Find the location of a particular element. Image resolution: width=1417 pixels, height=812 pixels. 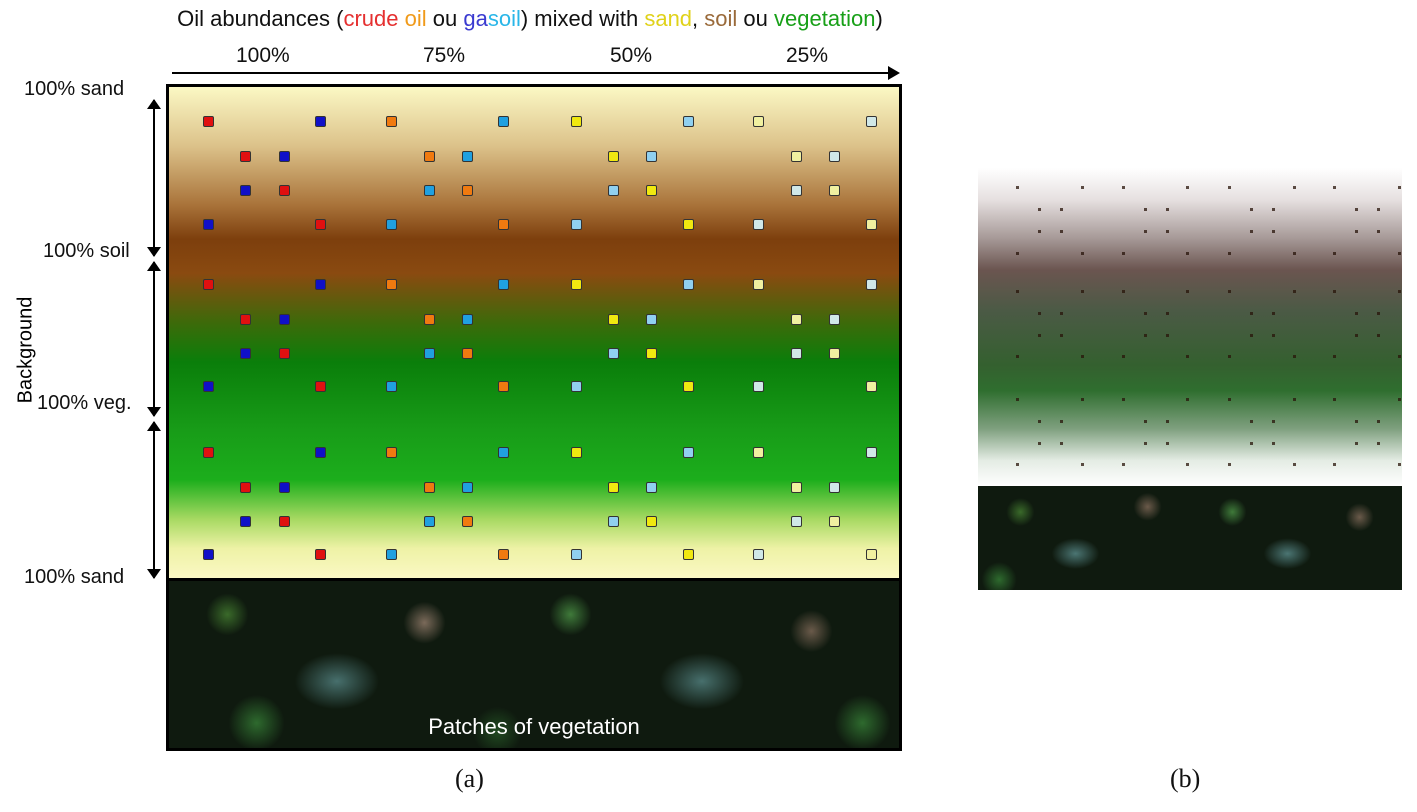

title-word: , is located at coordinates (698, 18).